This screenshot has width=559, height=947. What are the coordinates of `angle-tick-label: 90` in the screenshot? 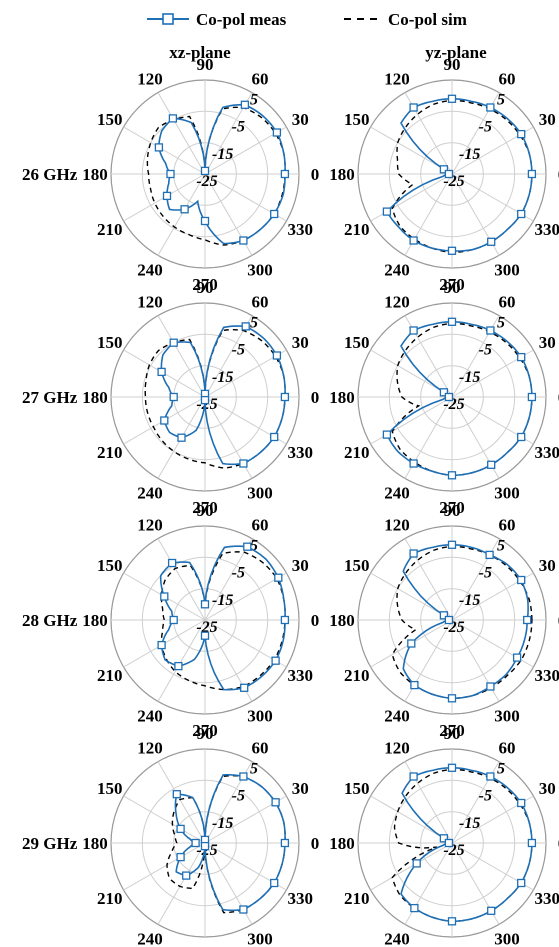 It's located at (452, 287).